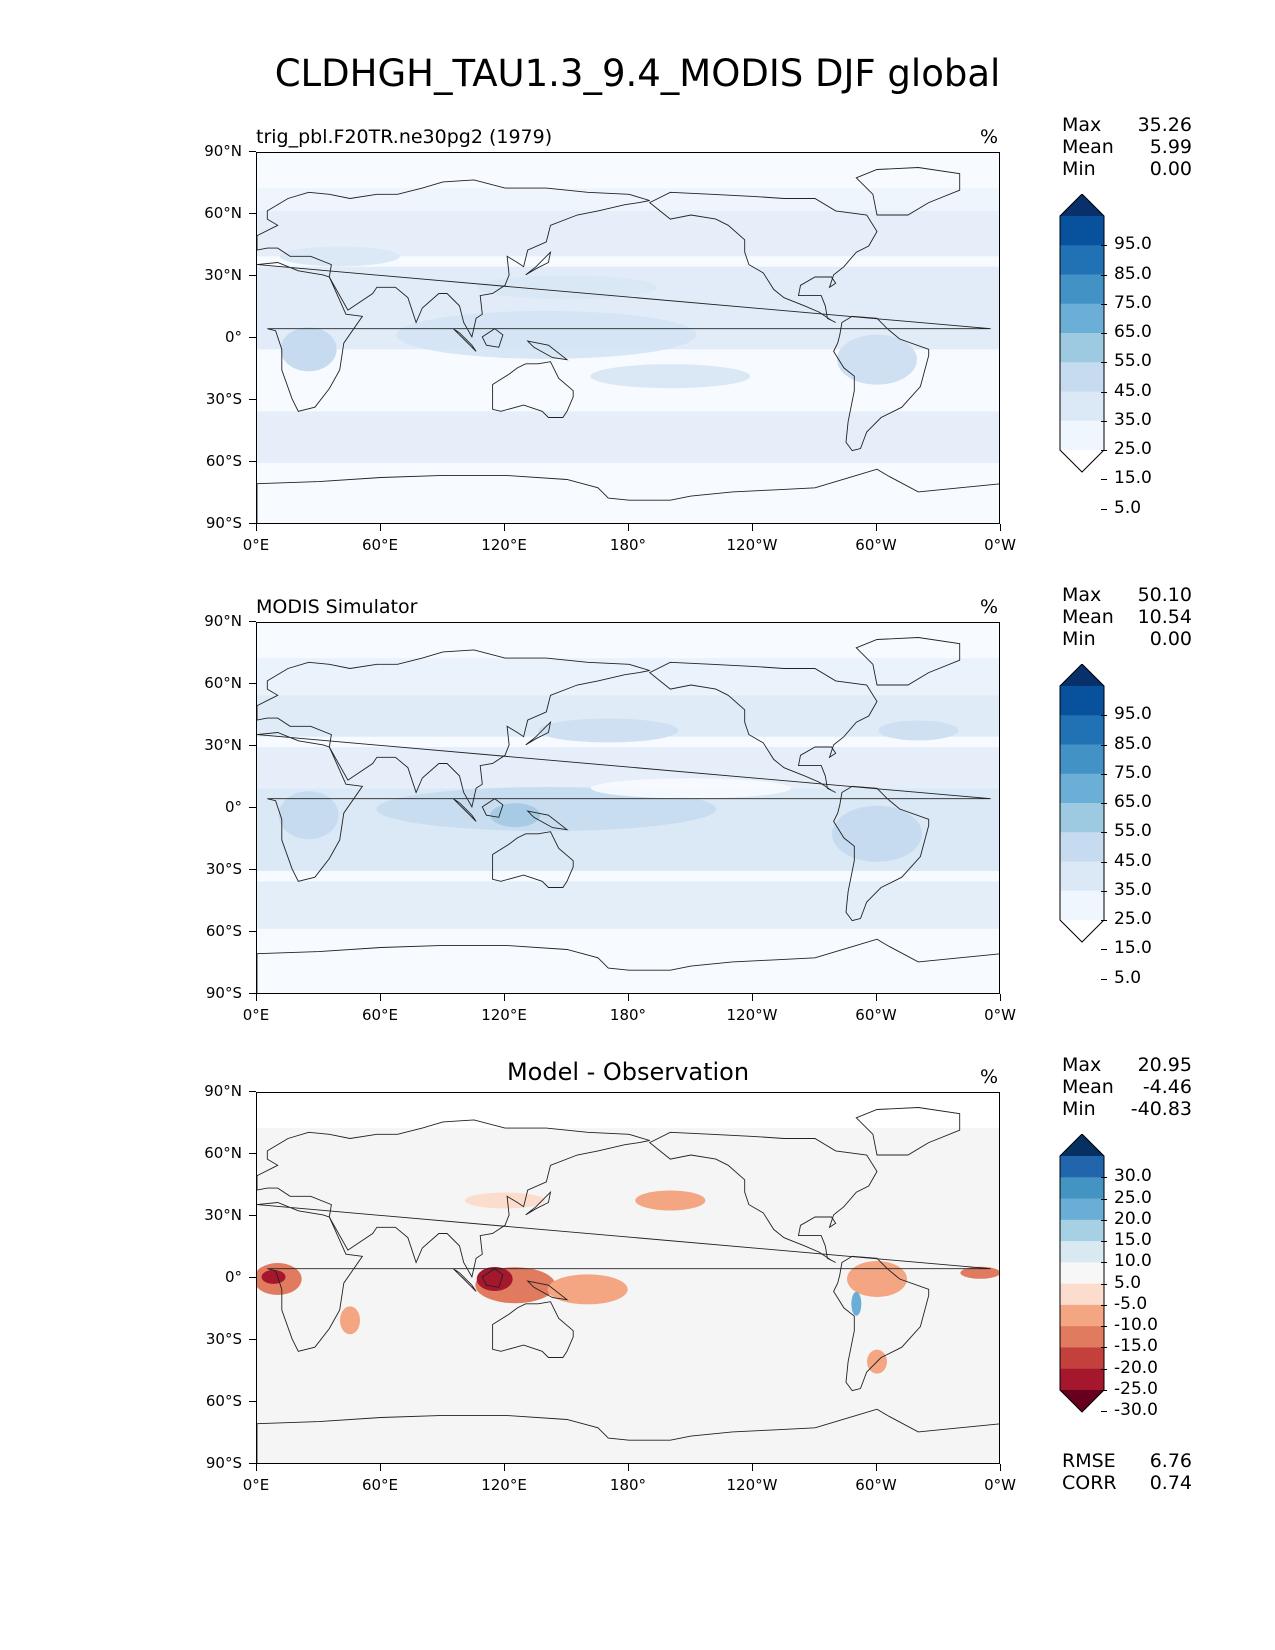 This screenshot has height=1650, width=1275. What do you see at coordinates (1164, 617) in the screenshot?
I see `stat-mean-value: 10.54` at bounding box center [1164, 617].